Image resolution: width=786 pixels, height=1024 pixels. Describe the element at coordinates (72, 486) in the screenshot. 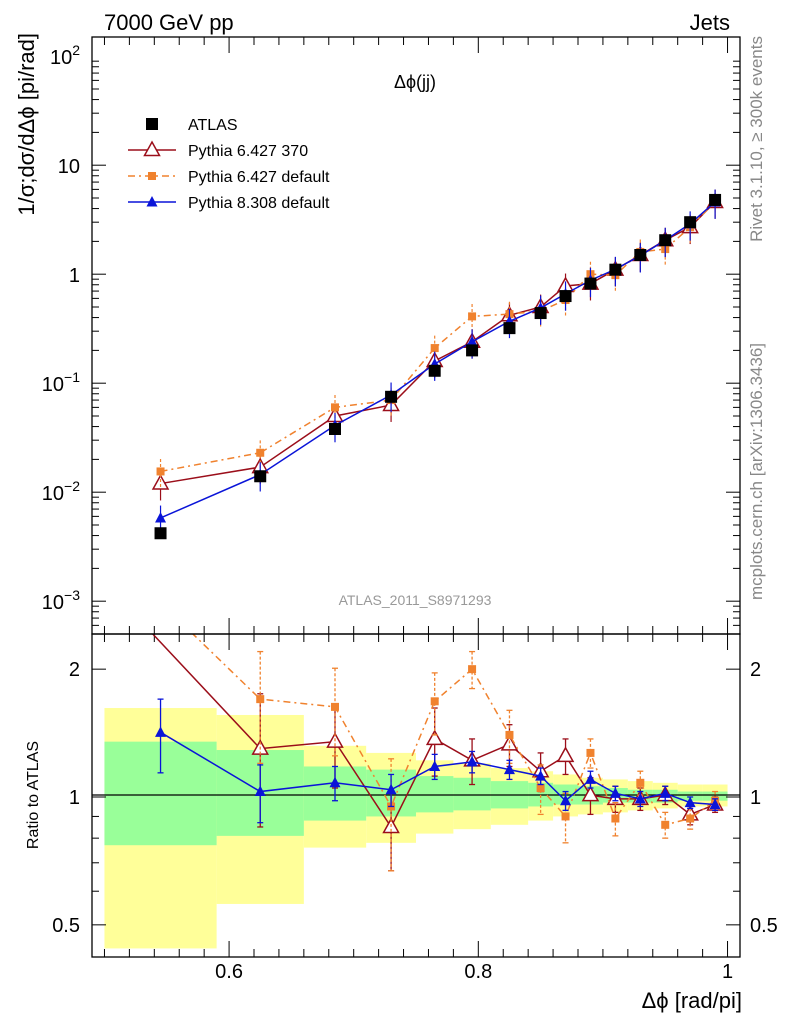

I see `y-tick-label-exp: −2` at that location.